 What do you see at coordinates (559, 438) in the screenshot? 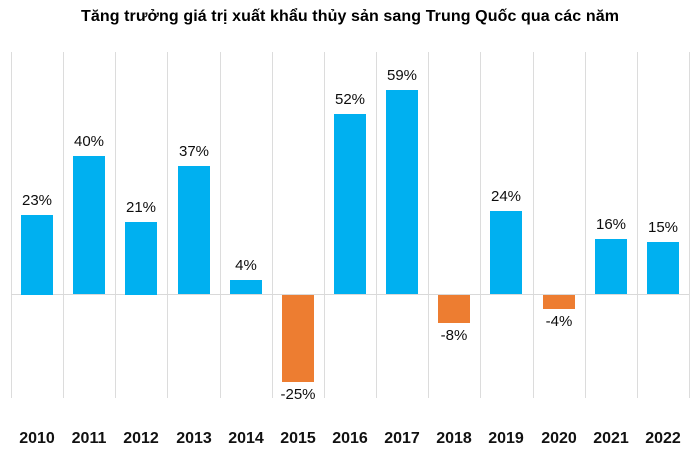
I see `x-tick-2020: 2020` at bounding box center [559, 438].